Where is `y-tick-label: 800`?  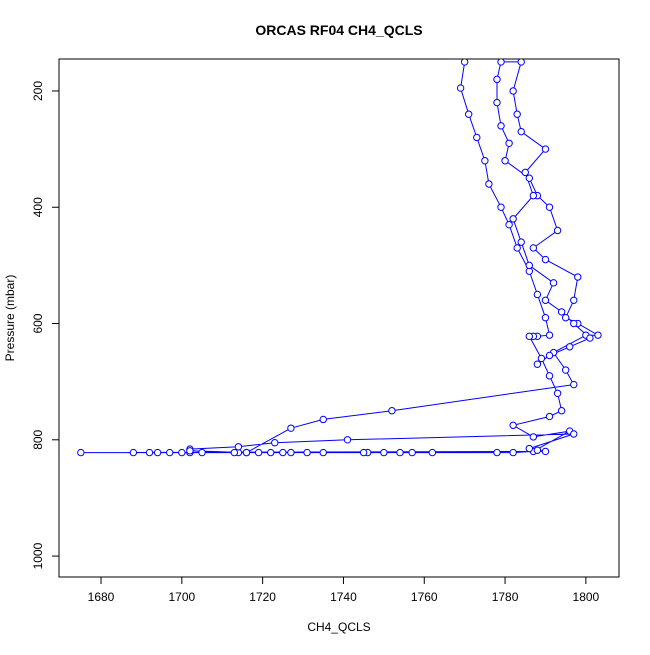 y-tick-label: 800 is located at coordinates (38, 439).